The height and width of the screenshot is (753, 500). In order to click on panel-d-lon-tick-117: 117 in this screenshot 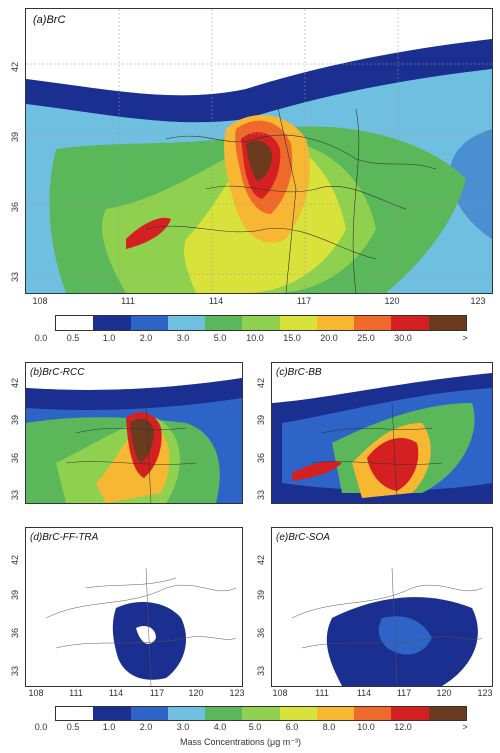, I will do `click(157, 693)`.